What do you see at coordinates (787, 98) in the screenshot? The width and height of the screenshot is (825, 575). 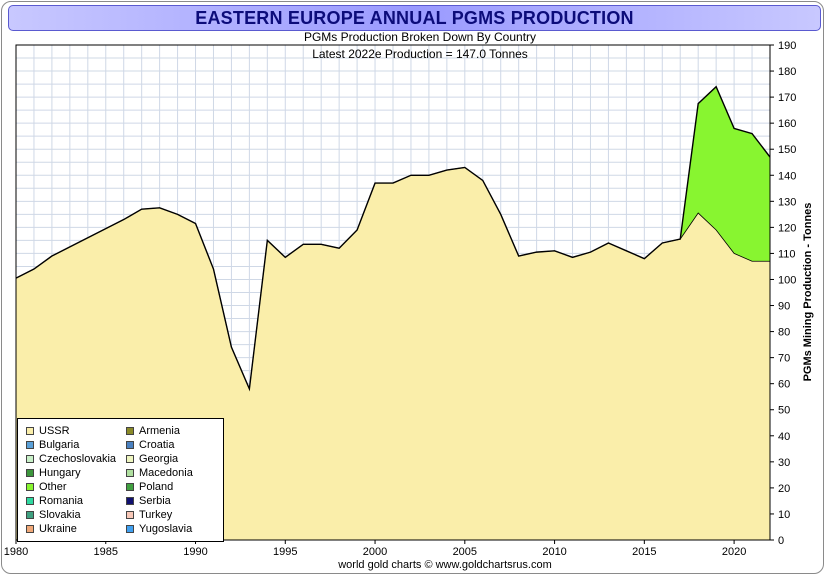 I see `y-tick-label: 170` at bounding box center [787, 98].